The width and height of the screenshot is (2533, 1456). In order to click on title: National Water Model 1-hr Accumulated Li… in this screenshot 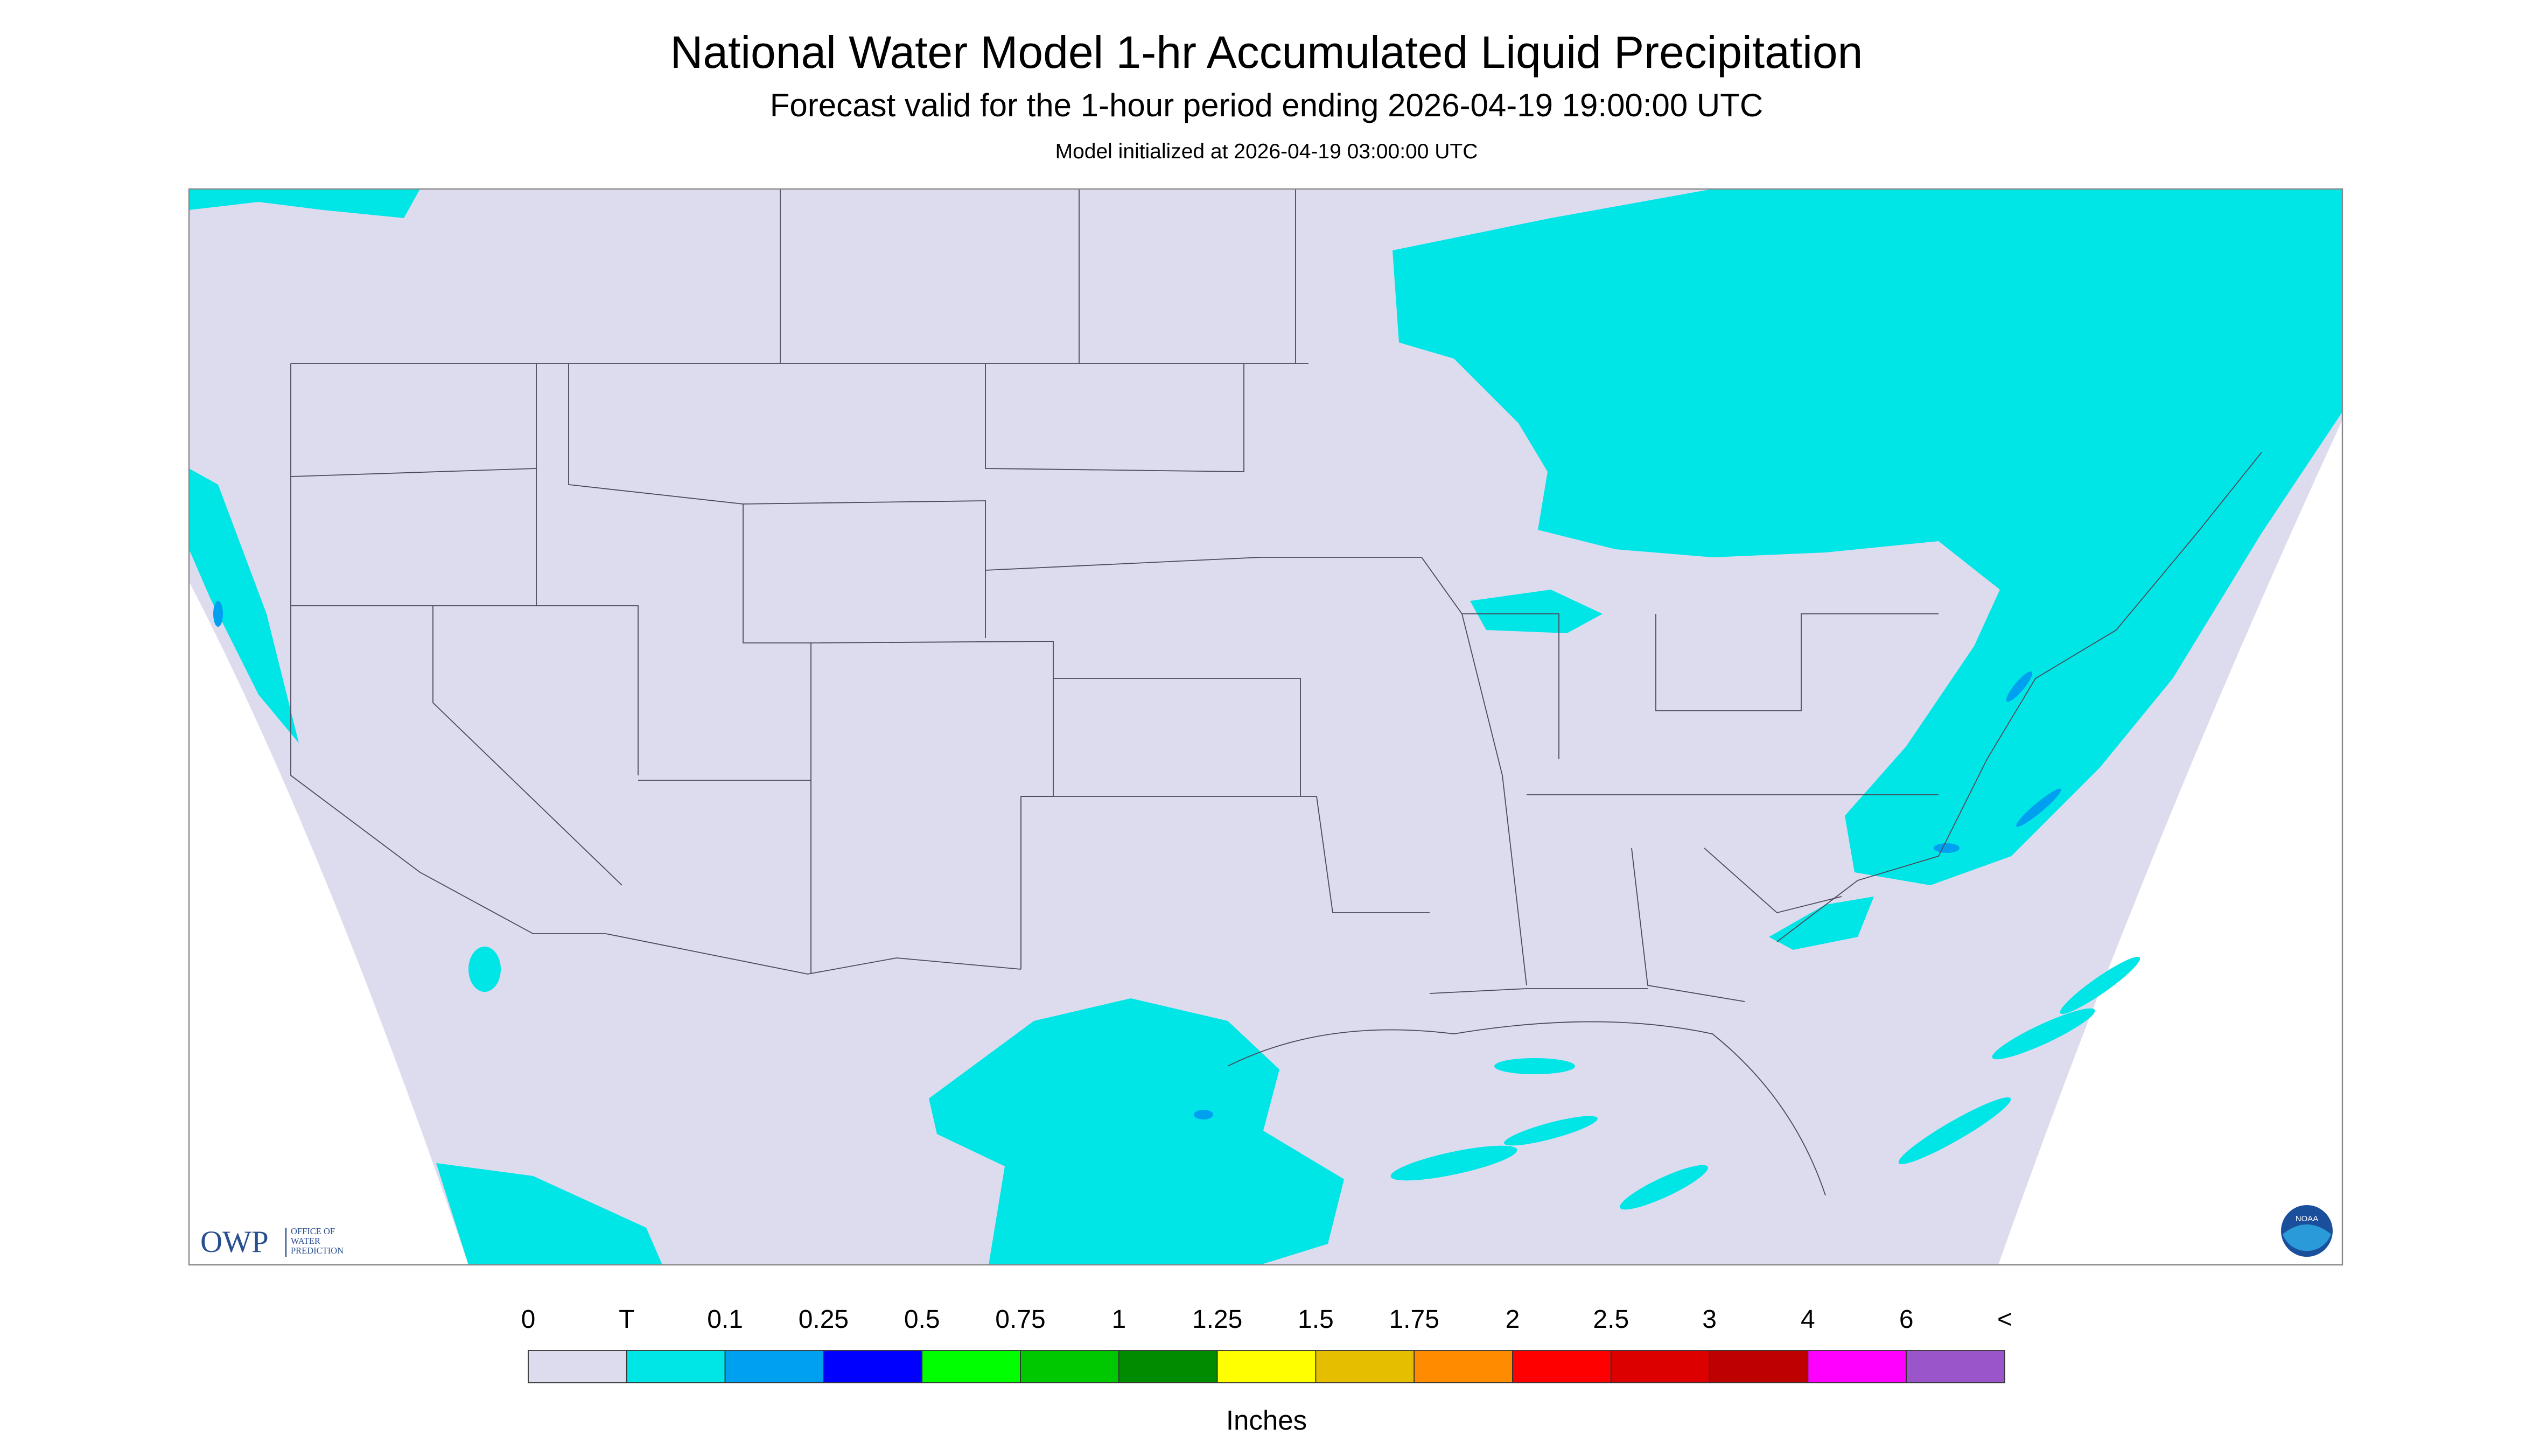, I will do `click(1266, 52)`.